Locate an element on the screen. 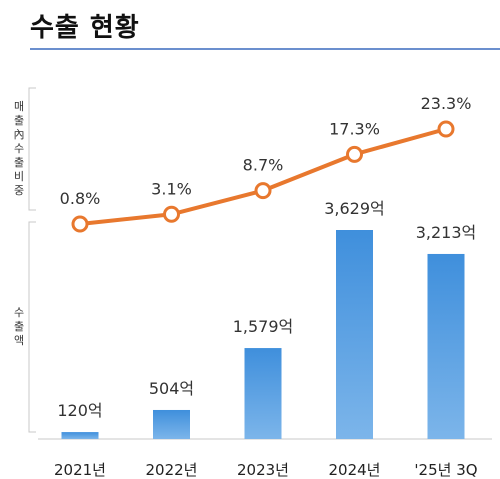 The width and height of the screenshot is (500, 479). share-label-2: 8.7% is located at coordinates (263, 165).